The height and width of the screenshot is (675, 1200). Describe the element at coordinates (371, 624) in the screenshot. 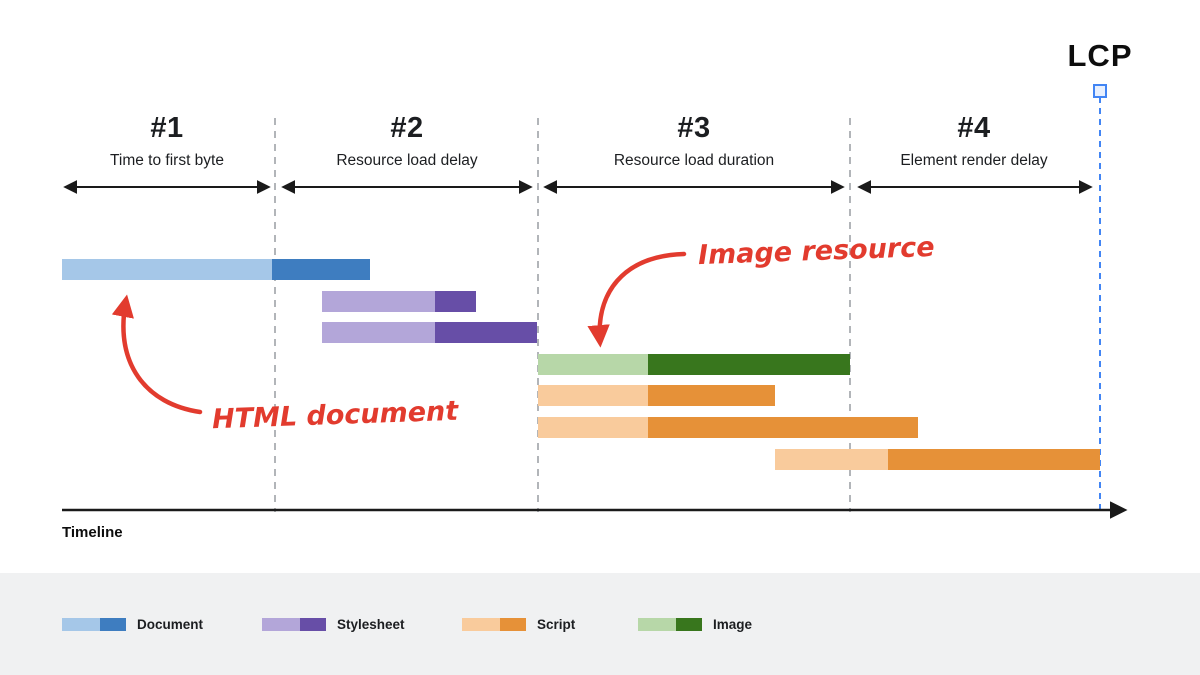

I see `legend-label-stylesheet: Stylesheet` at that location.